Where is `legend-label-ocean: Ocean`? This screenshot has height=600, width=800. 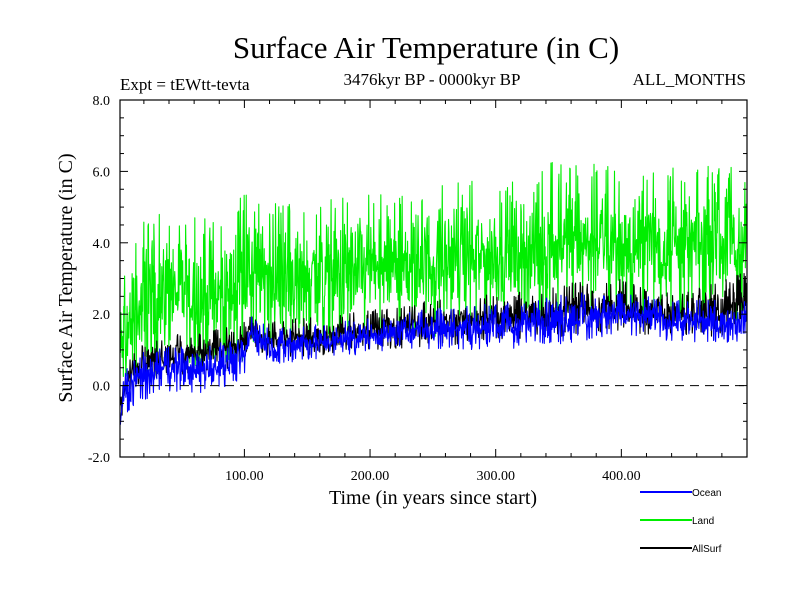
legend-label-ocean: Ocean is located at coordinates (706, 493).